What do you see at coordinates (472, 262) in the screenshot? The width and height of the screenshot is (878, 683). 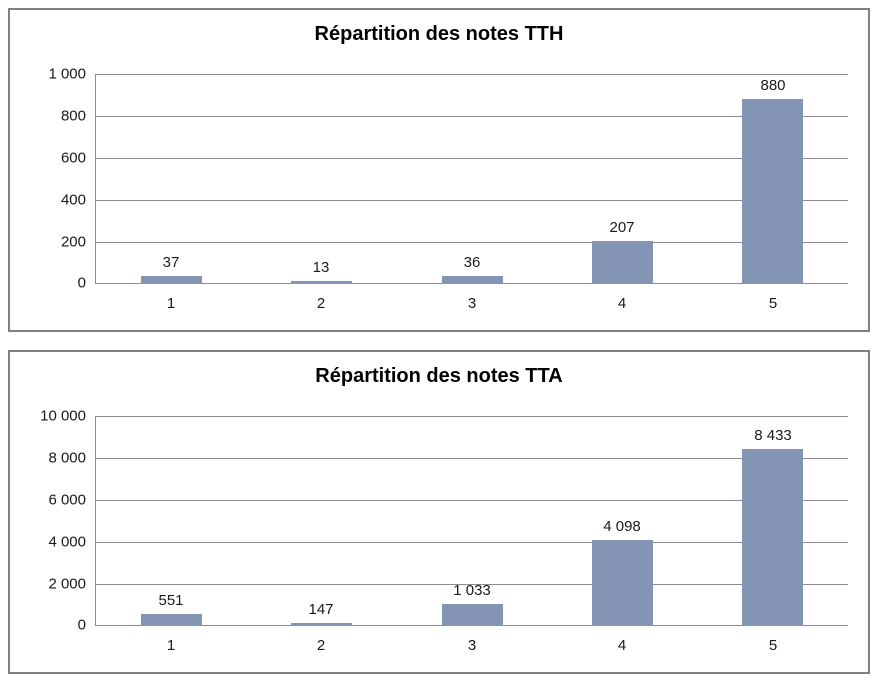 I see `bar-value-label: 36` at bounding box center [472, 262].